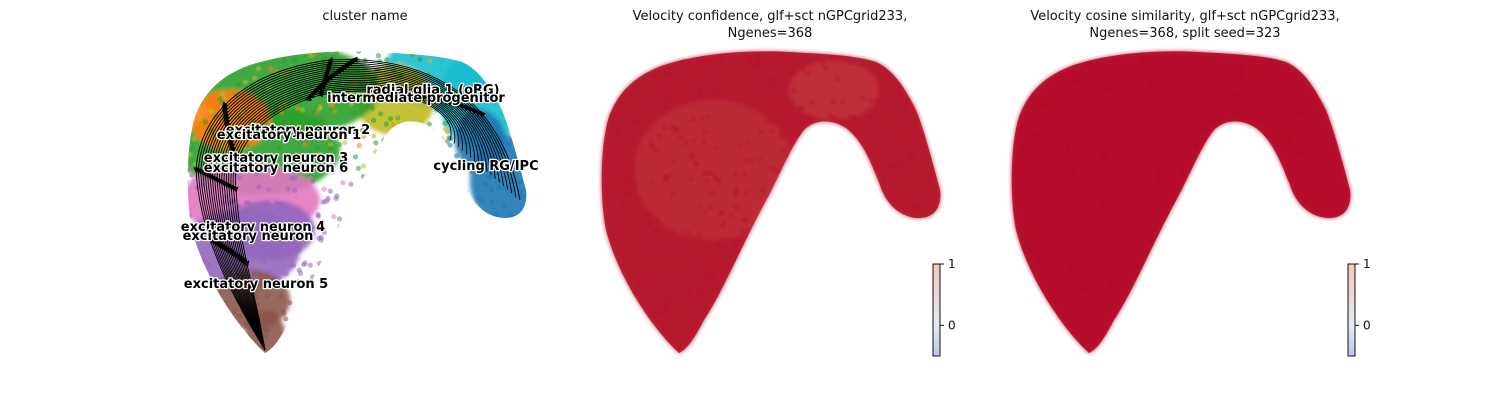 The width and height of the screenshot is (1500, 400). I want to click on cluster-label: excitatory neuron 2, so click(298, 130).